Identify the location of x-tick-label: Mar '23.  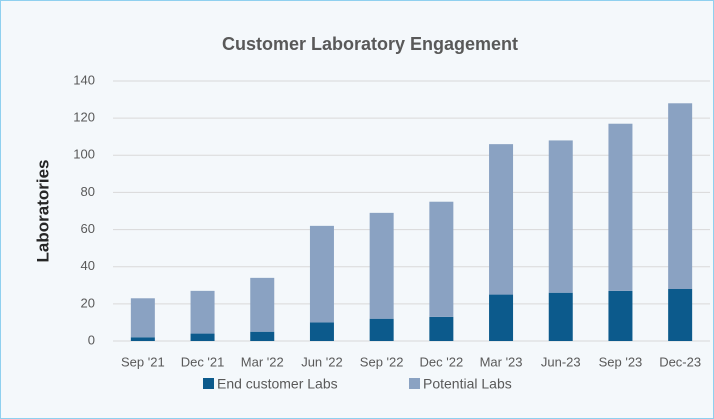
(501, 361).